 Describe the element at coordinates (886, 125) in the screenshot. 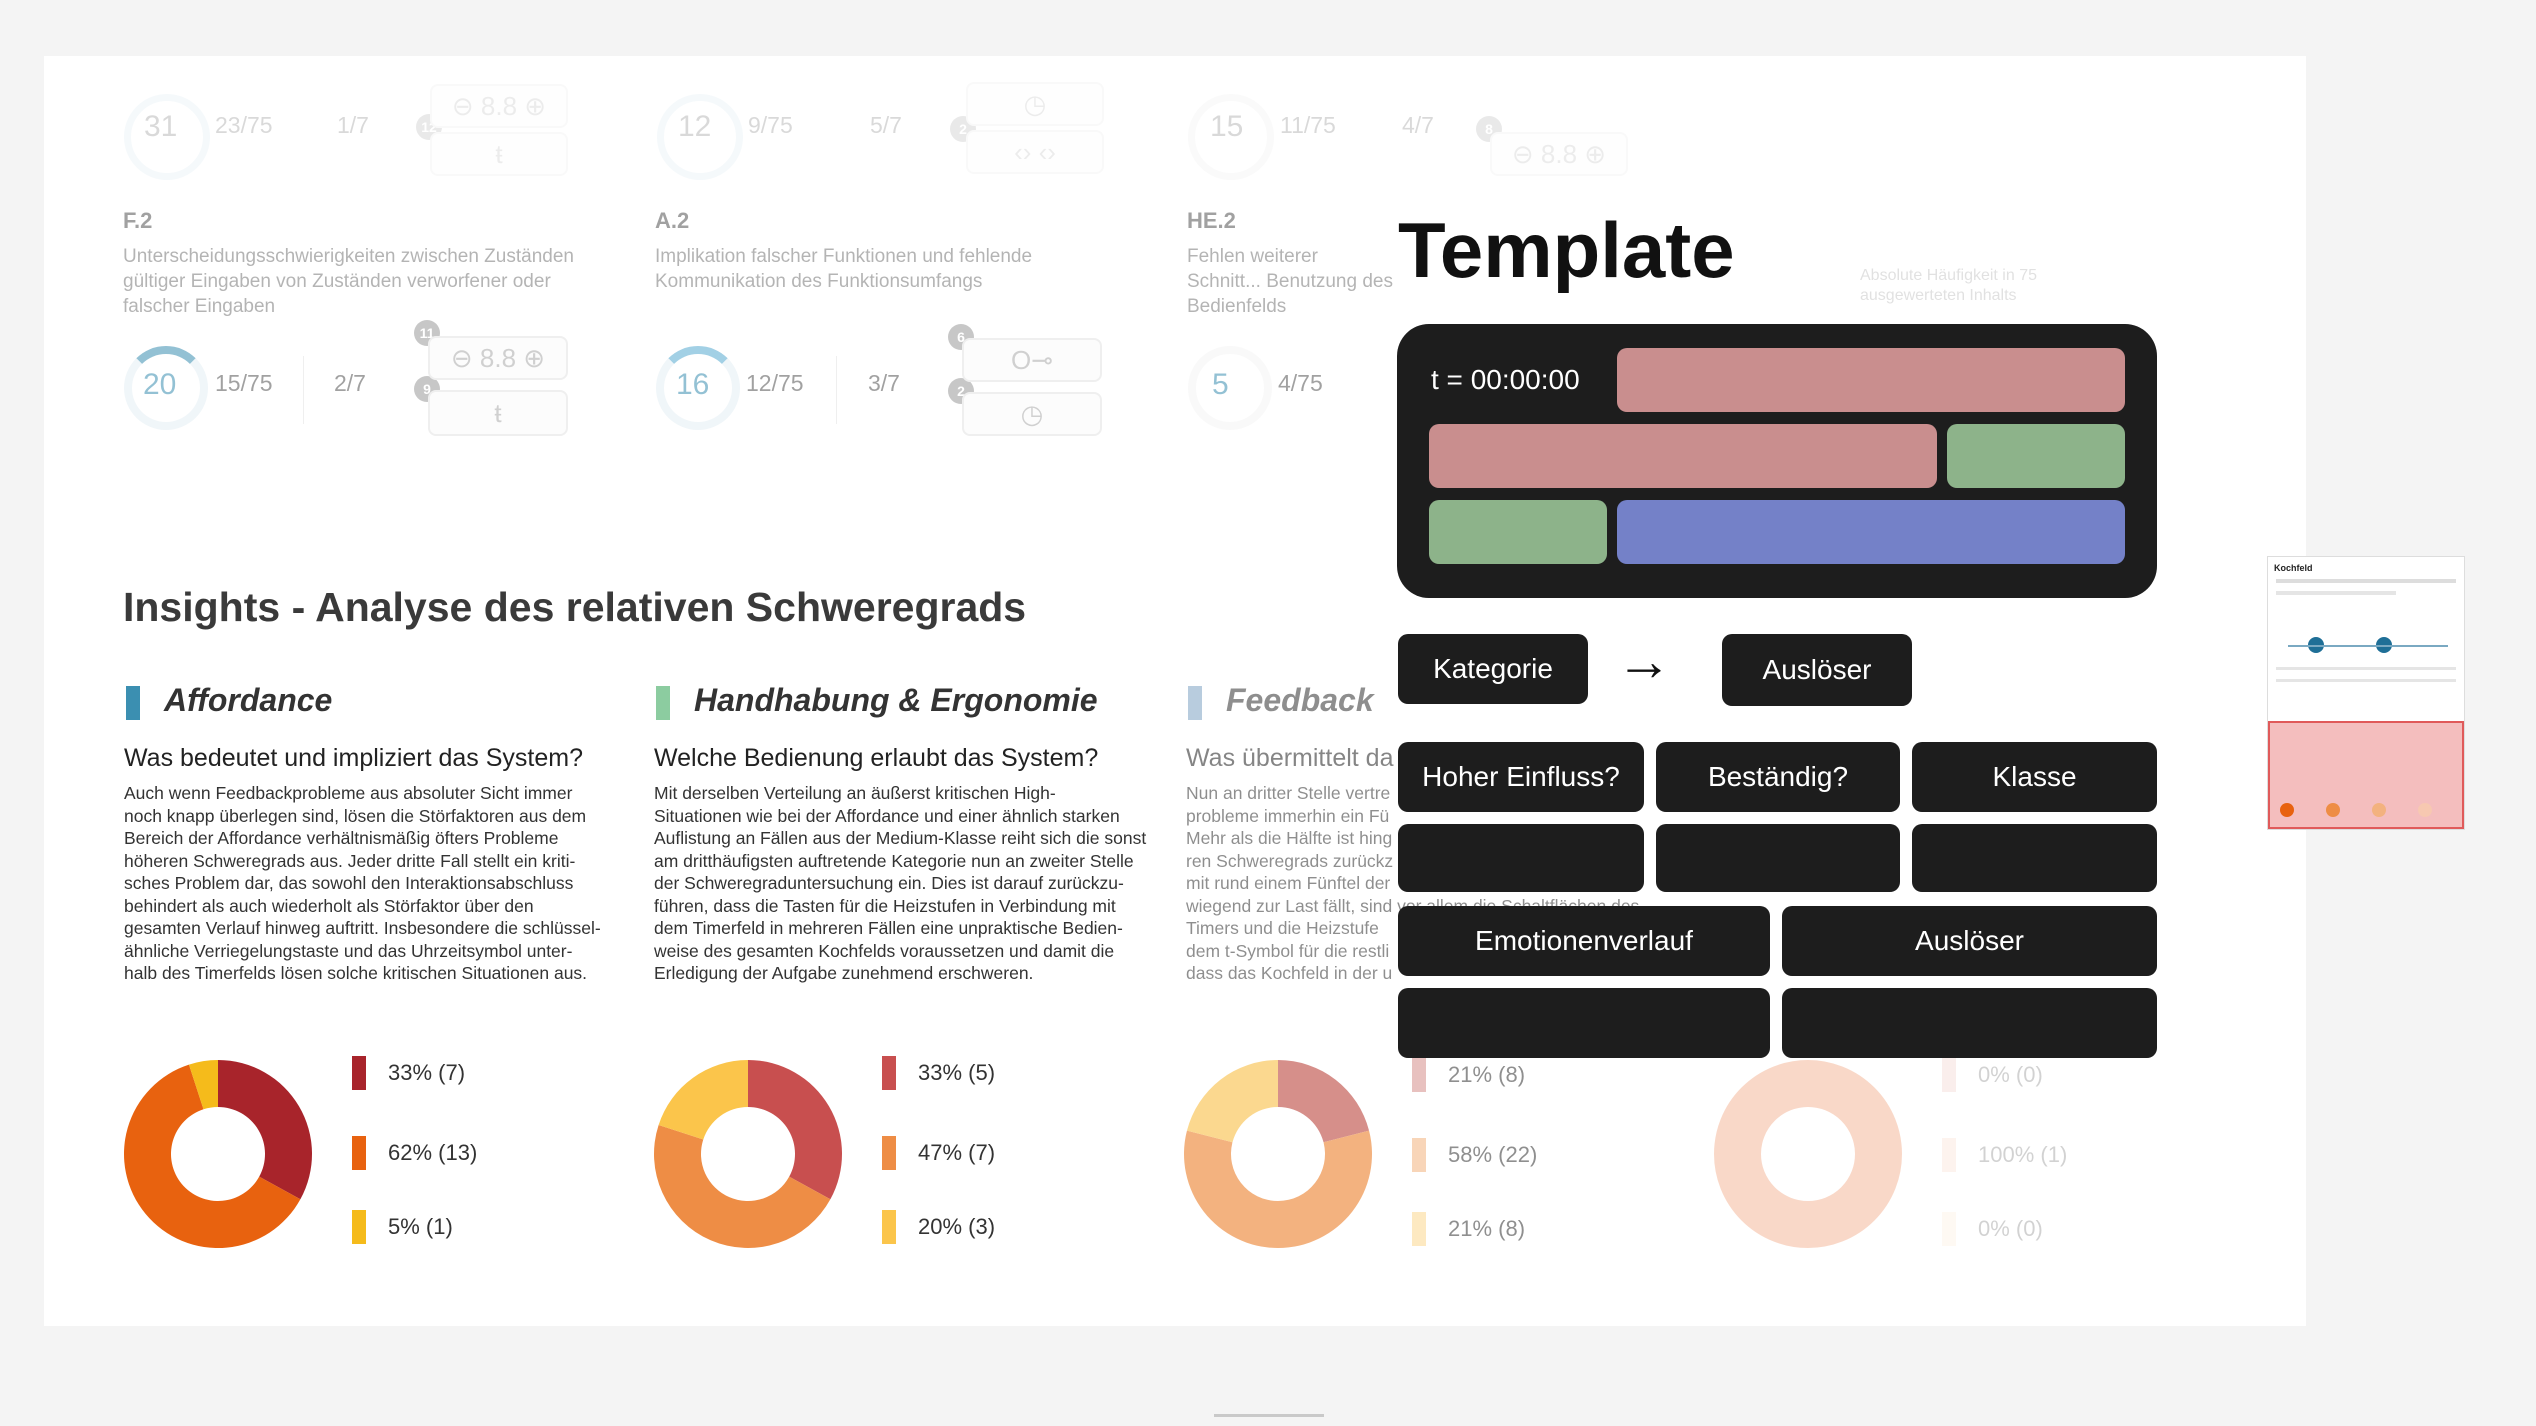

I see `kpi-ratio: 5/7` at that location.